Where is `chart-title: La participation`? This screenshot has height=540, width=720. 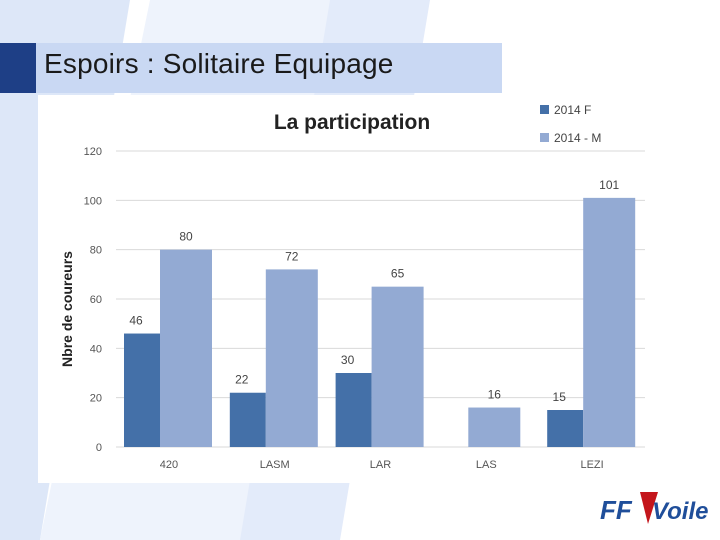
chart-title: La participation is located at coordinates (352, 122).